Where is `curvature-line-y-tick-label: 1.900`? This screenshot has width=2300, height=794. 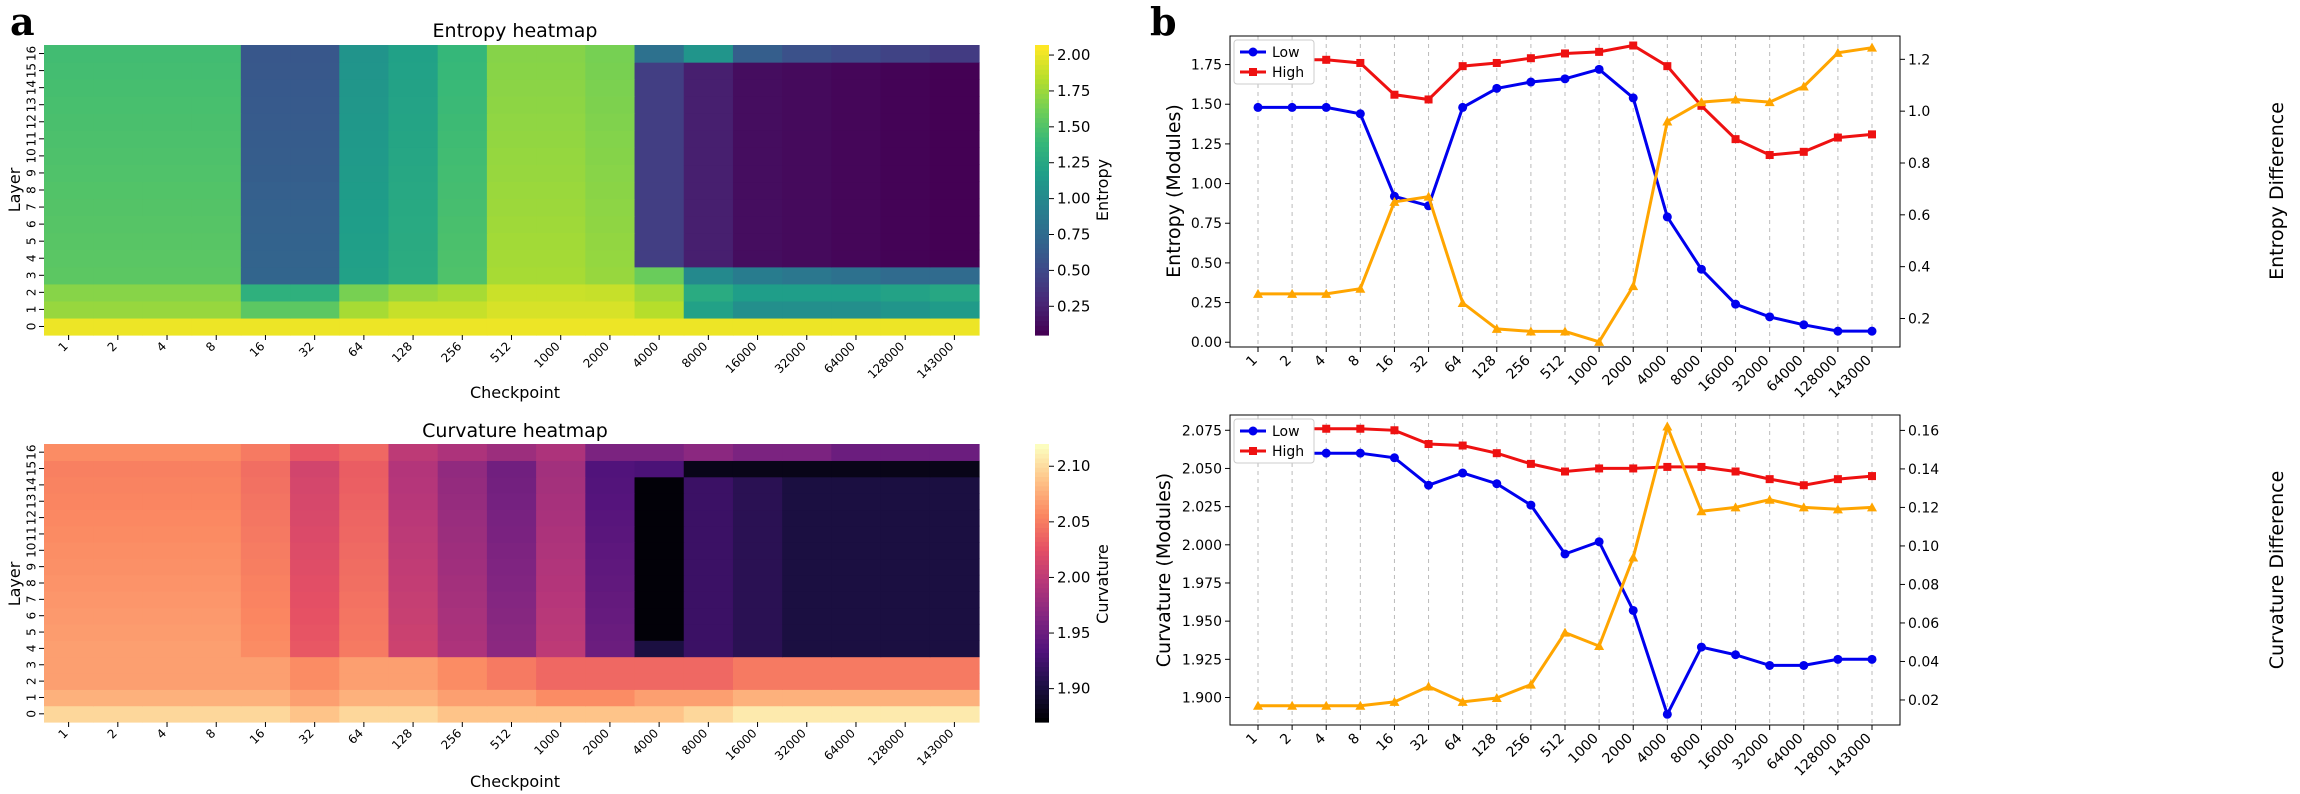 curvature-line-y-tick-label: 1.900 is located at coordinates (1202, 699).